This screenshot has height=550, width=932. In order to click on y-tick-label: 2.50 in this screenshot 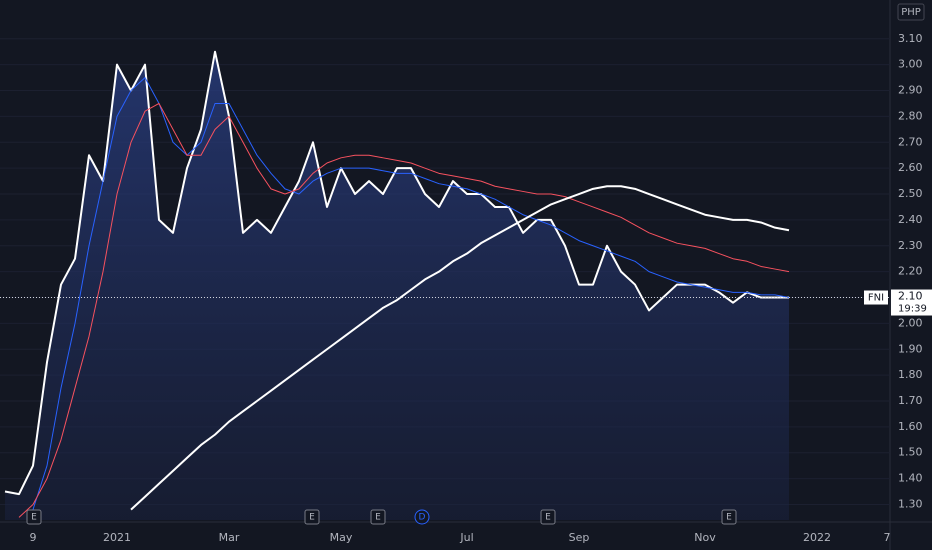, I will do `click(910, 193)`.